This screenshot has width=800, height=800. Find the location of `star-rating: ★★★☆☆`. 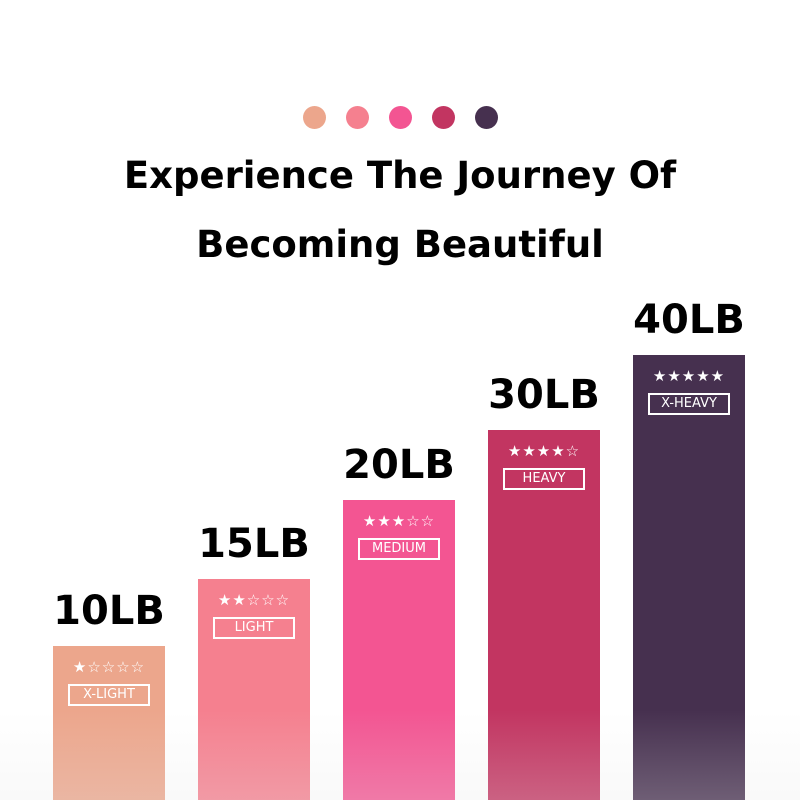

star-rating: ★★★☆☆ is located at coordinates (399, 521).